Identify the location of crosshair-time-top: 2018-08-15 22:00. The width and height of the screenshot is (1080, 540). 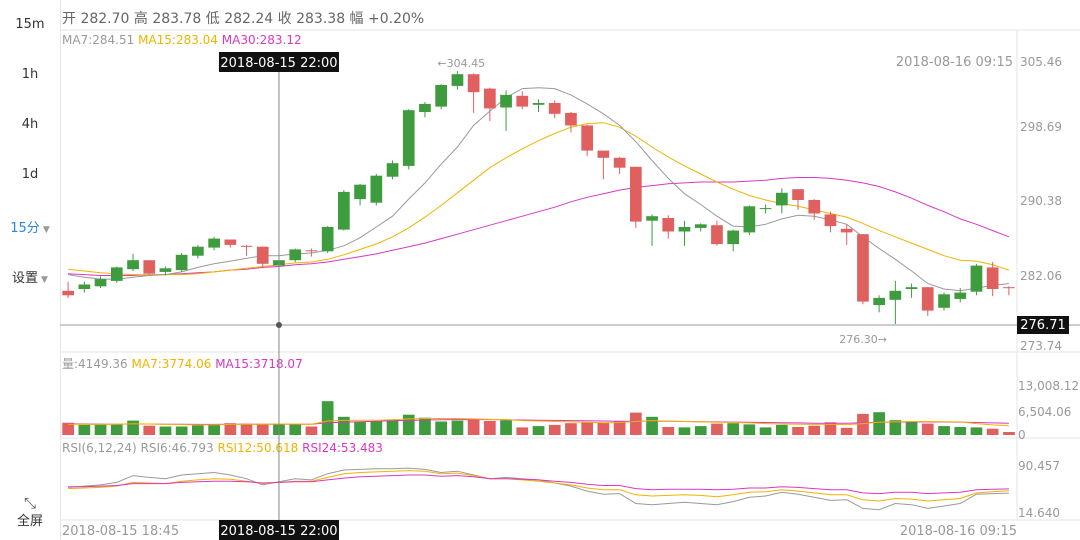
(278, 63).